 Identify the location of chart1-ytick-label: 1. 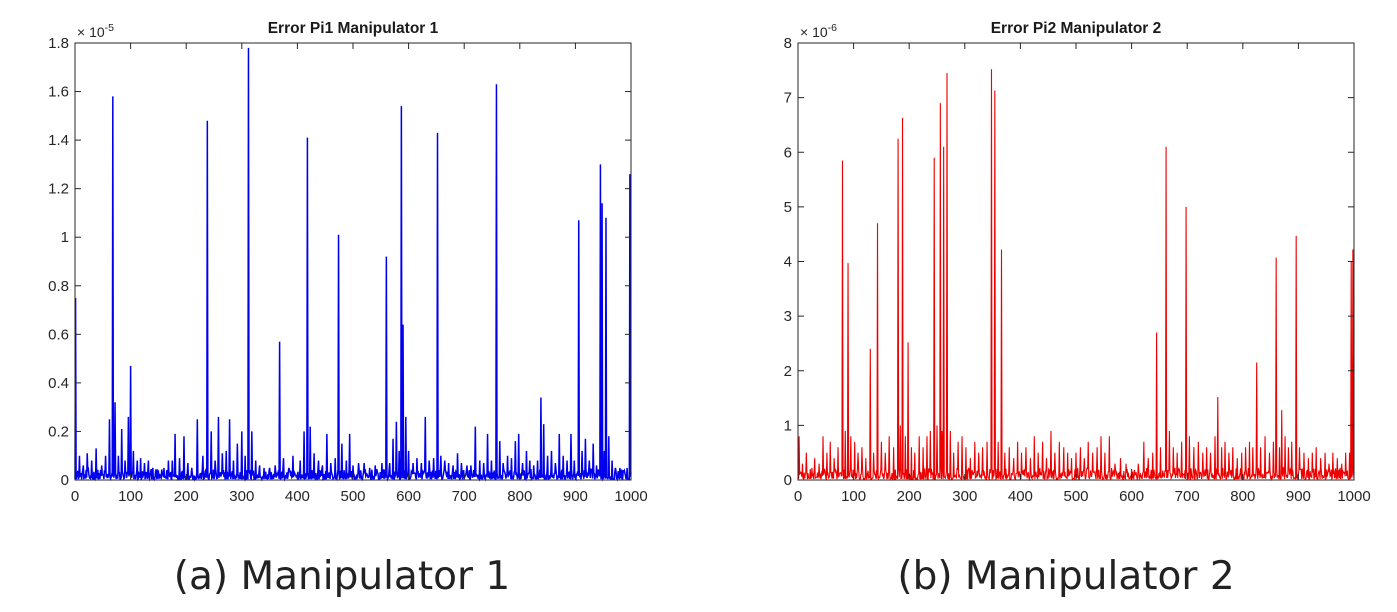
(65, 237).